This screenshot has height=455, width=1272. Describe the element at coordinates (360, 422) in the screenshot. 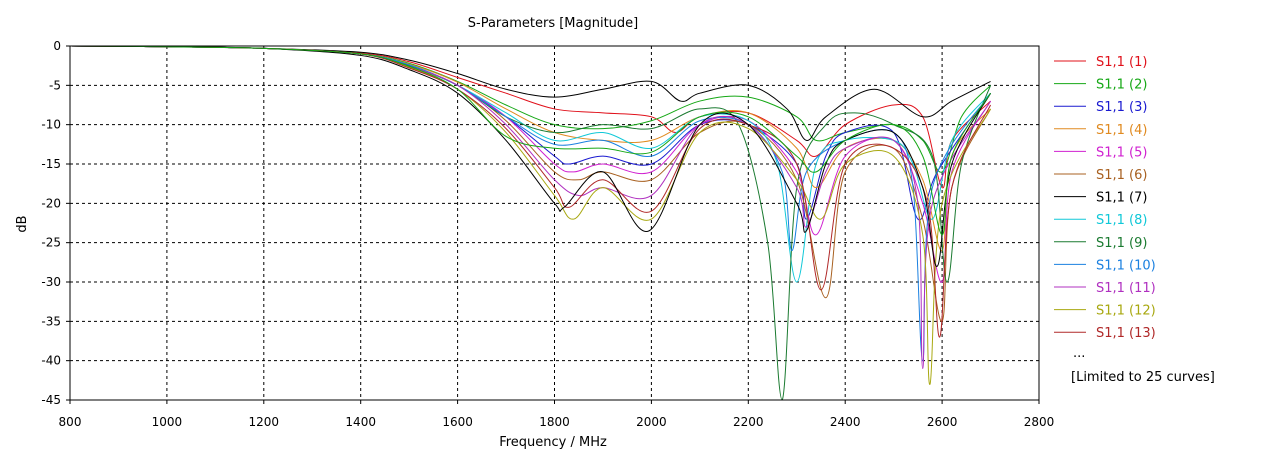

I see `x-tick-label: 1400` at that location.